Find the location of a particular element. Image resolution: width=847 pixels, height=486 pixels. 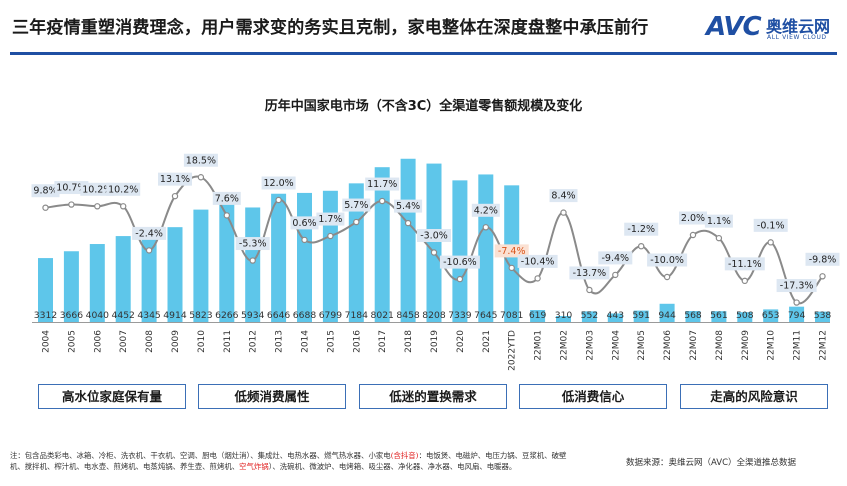

growth-label: 12.0% is located at coordinates (279, 183).